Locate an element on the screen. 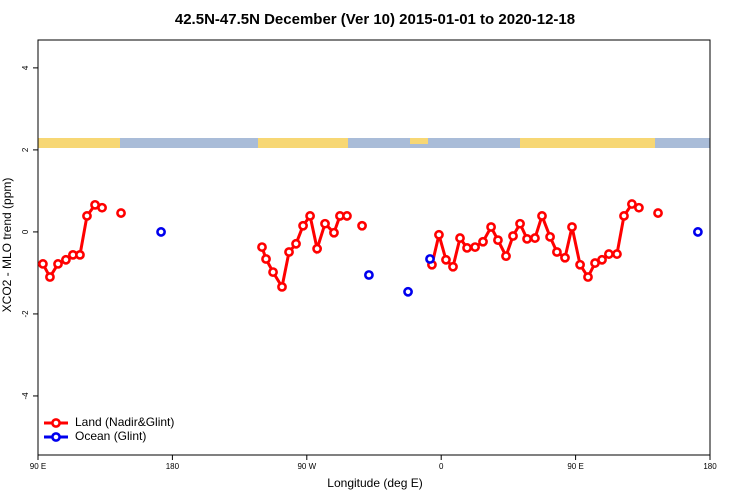 This screenshot has width=750, height=500. y-tick-label: 4 is located at coordinates (25, 67).